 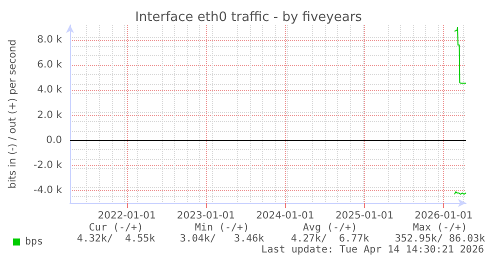 What do you see at coordinates (49, 40) in the screenshot?
I see `y-tick-label: 8.0 k` at bounding box center [49, 40].